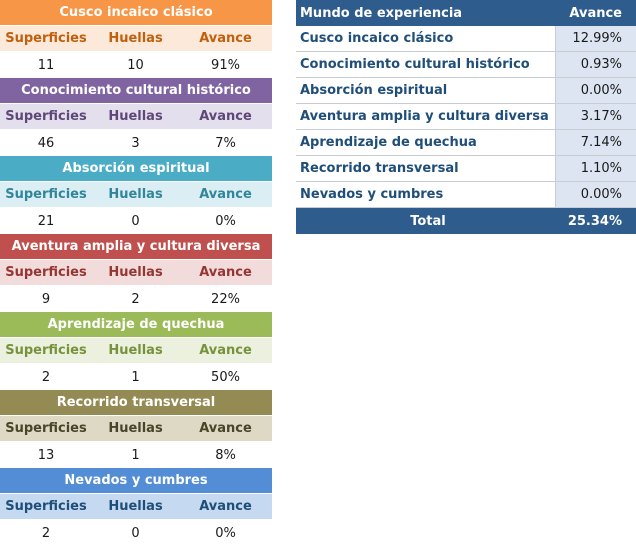 This screenshot has width=636, height=546. Describe the element at coordinates (46, 455) in the screenshot. I see `value-superficies: 13` at that location.